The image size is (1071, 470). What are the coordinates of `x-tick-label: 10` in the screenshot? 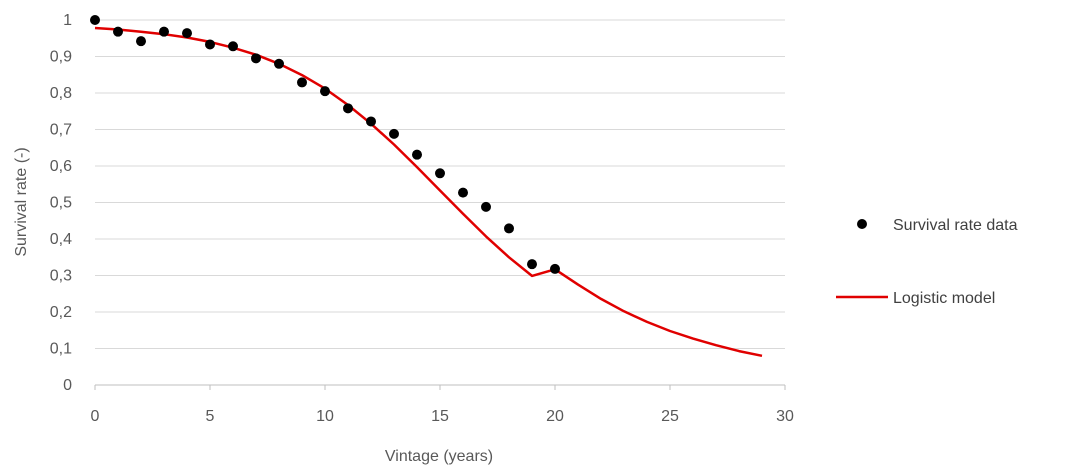 It's located at (325, 416).